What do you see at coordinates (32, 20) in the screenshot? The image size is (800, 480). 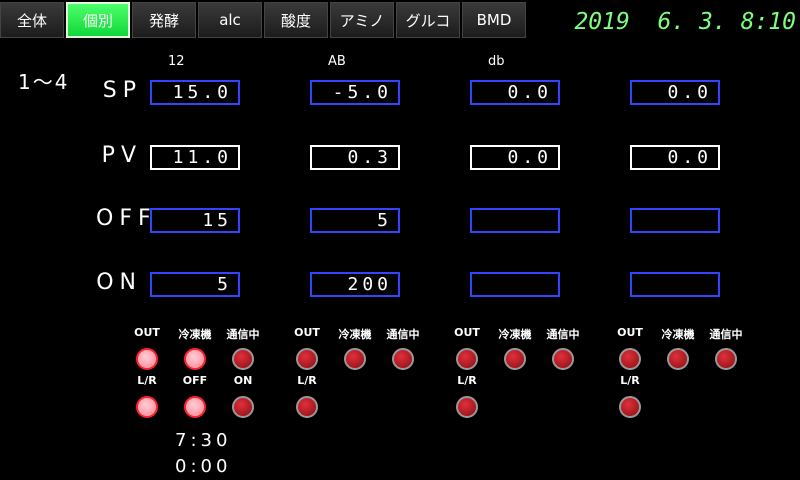 I see `tab-0: 全体` at bounding box center [32, 20].